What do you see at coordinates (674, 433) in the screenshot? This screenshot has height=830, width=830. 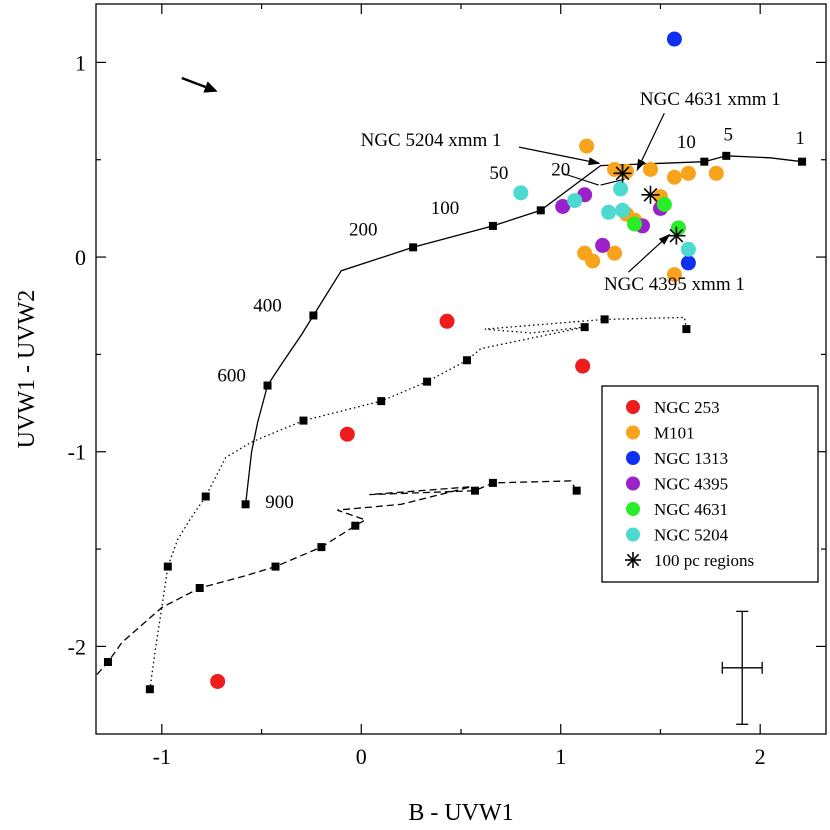 I see `legend-label: M101` at bounding box center [674, 433].